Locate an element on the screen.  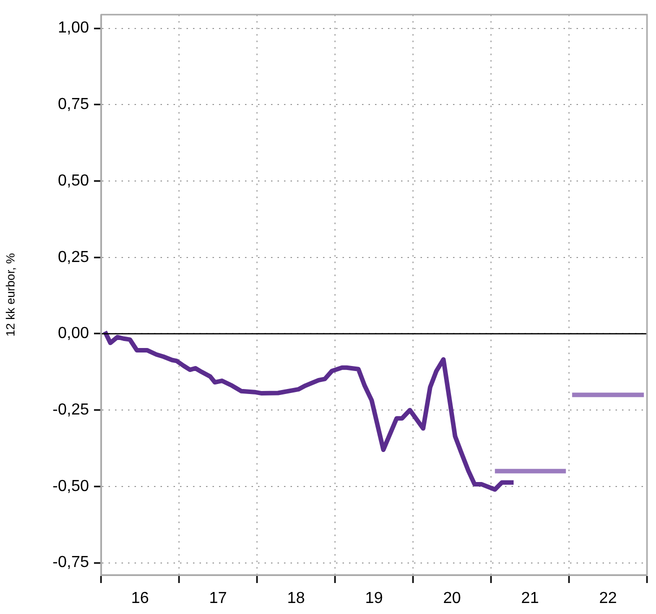
y-tick-label: -0,50 is located at coordinates (71, 486).